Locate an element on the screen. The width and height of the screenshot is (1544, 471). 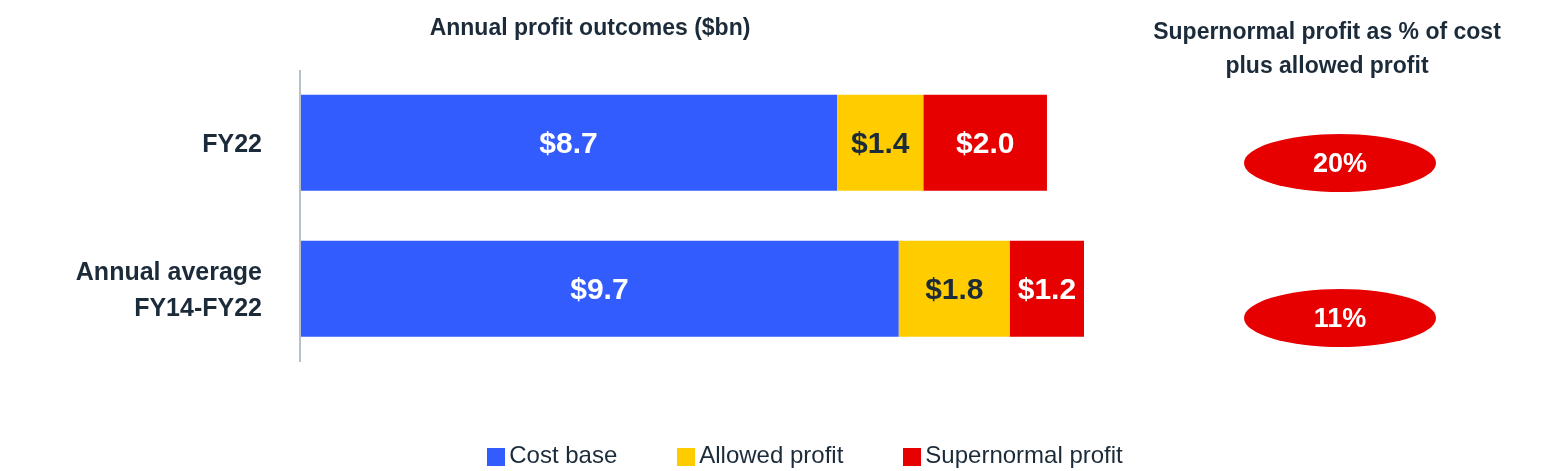
legend-label: Supernormal profit is located at coordinates (1024, 454).